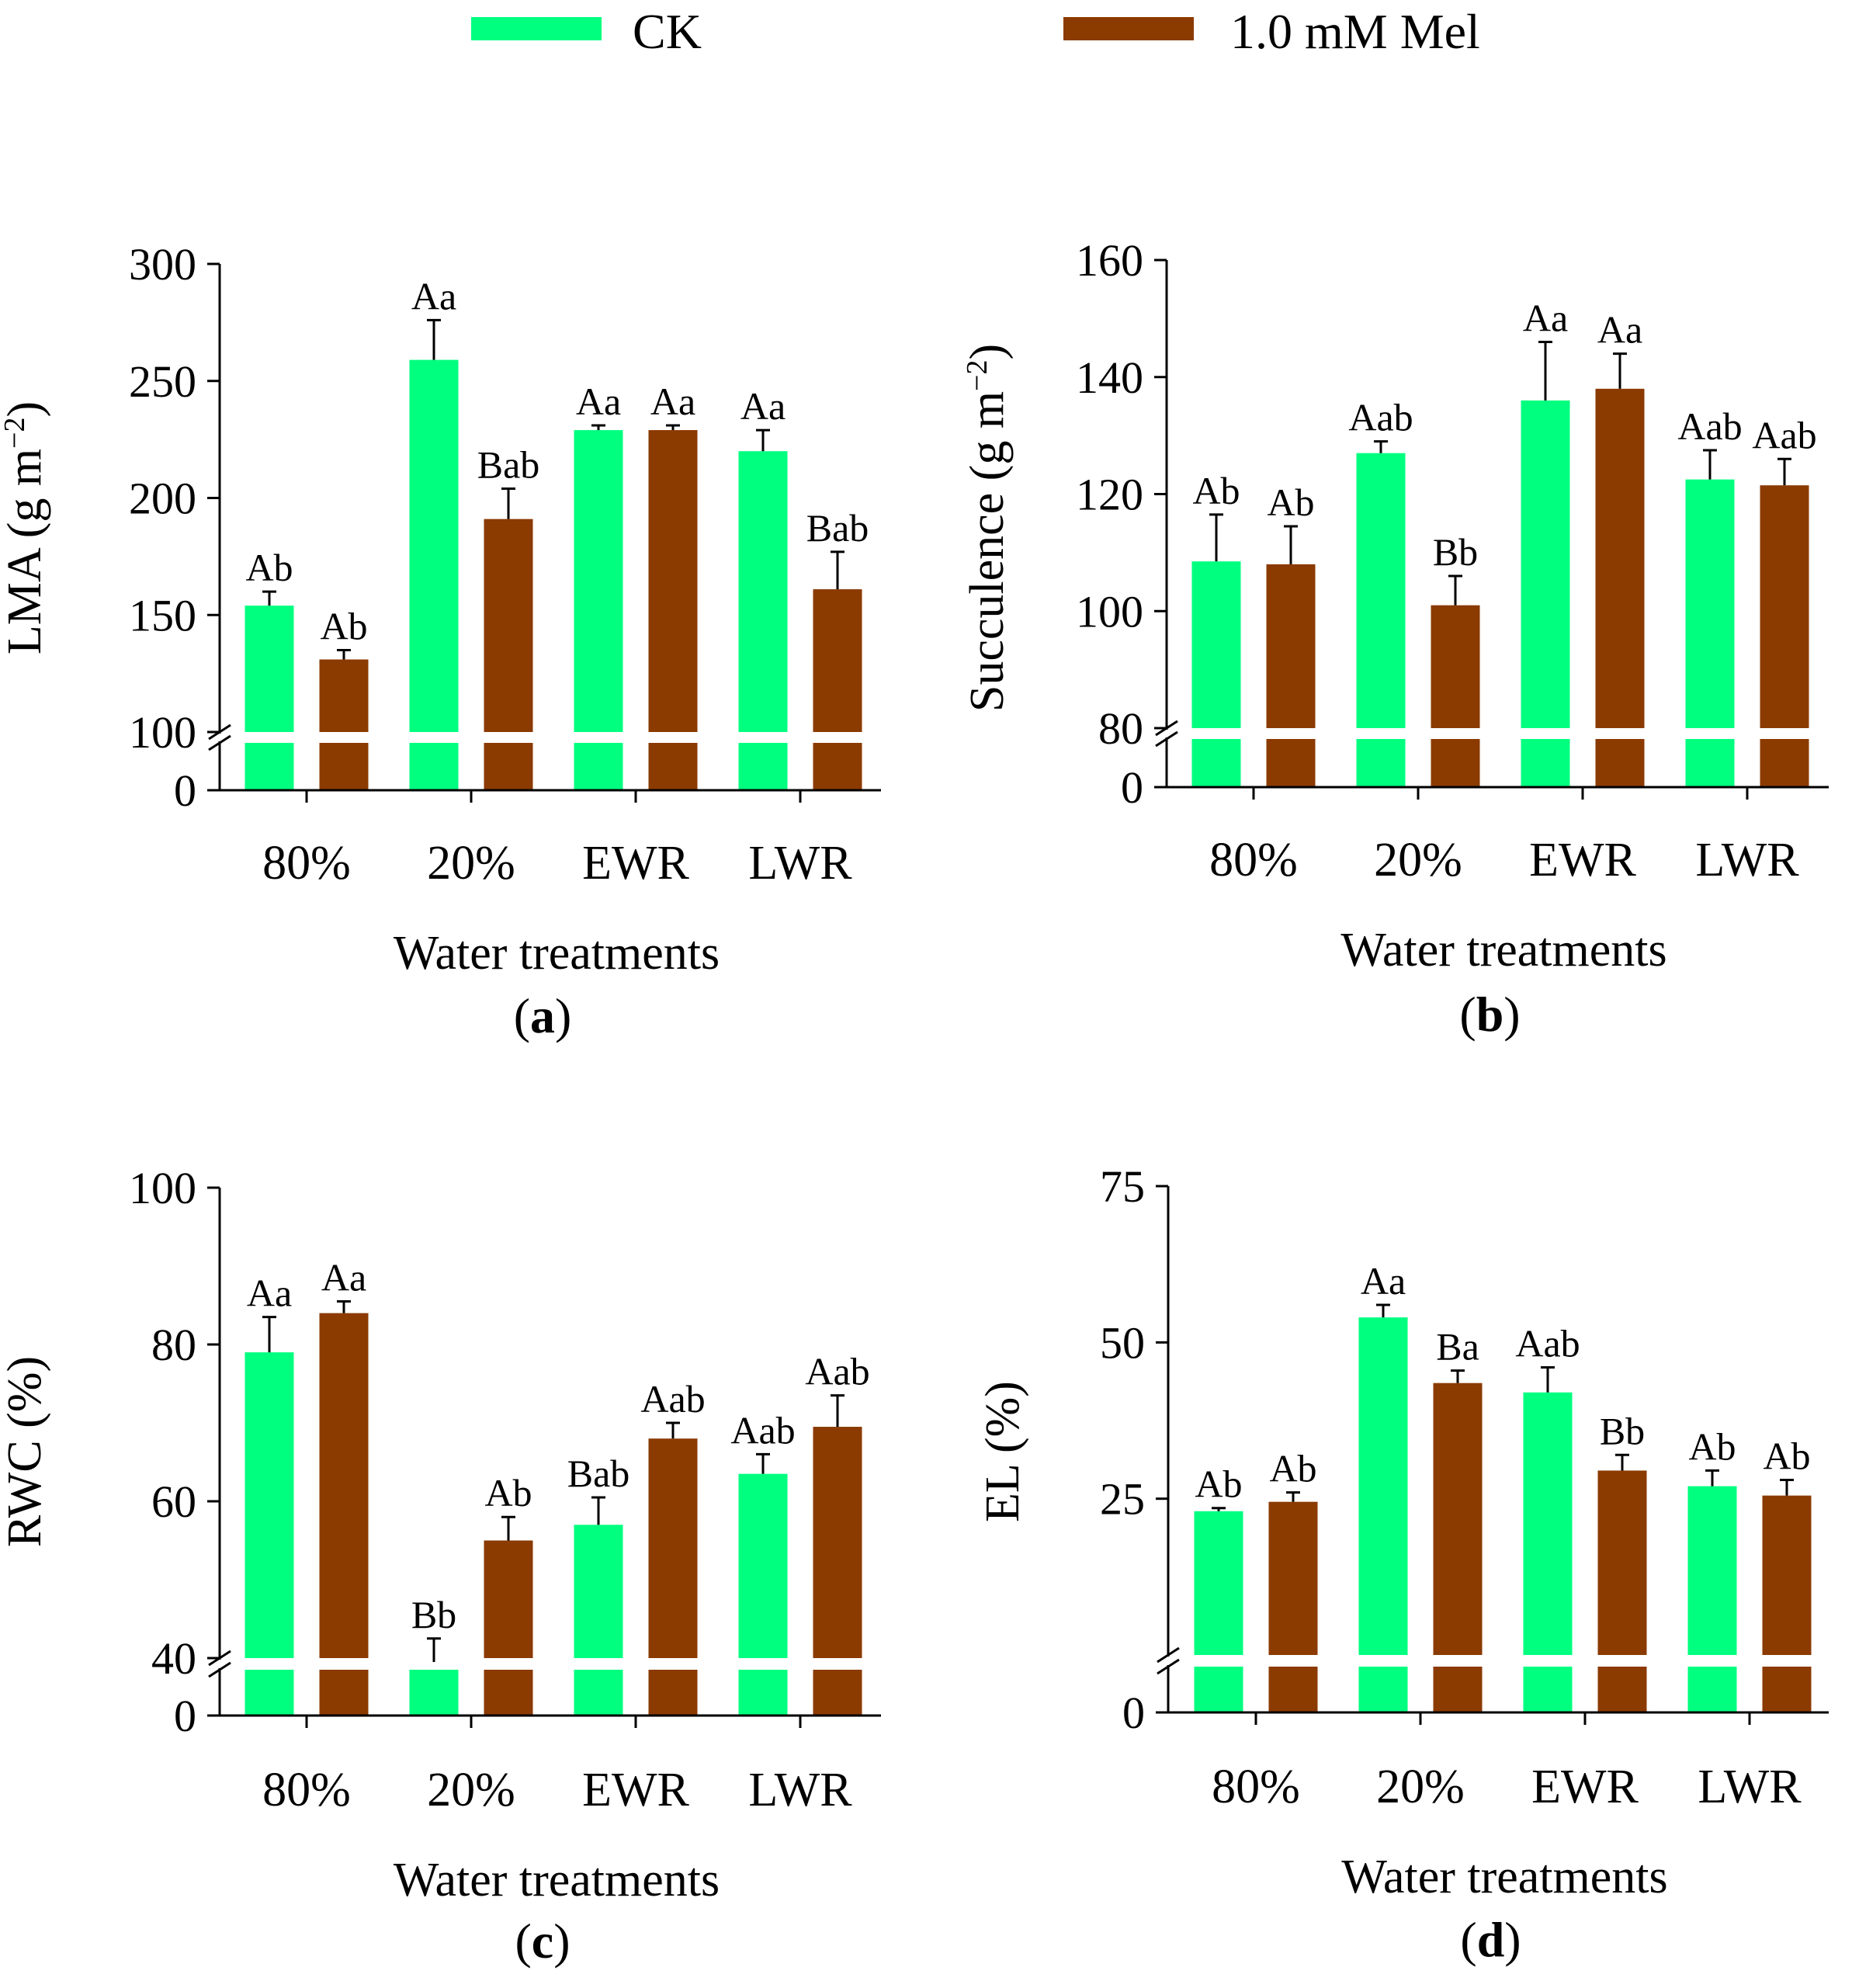 The image size is (1852, 1988). I want to click on y-axis-title: Succulence (g m−2), so click(988, 528).